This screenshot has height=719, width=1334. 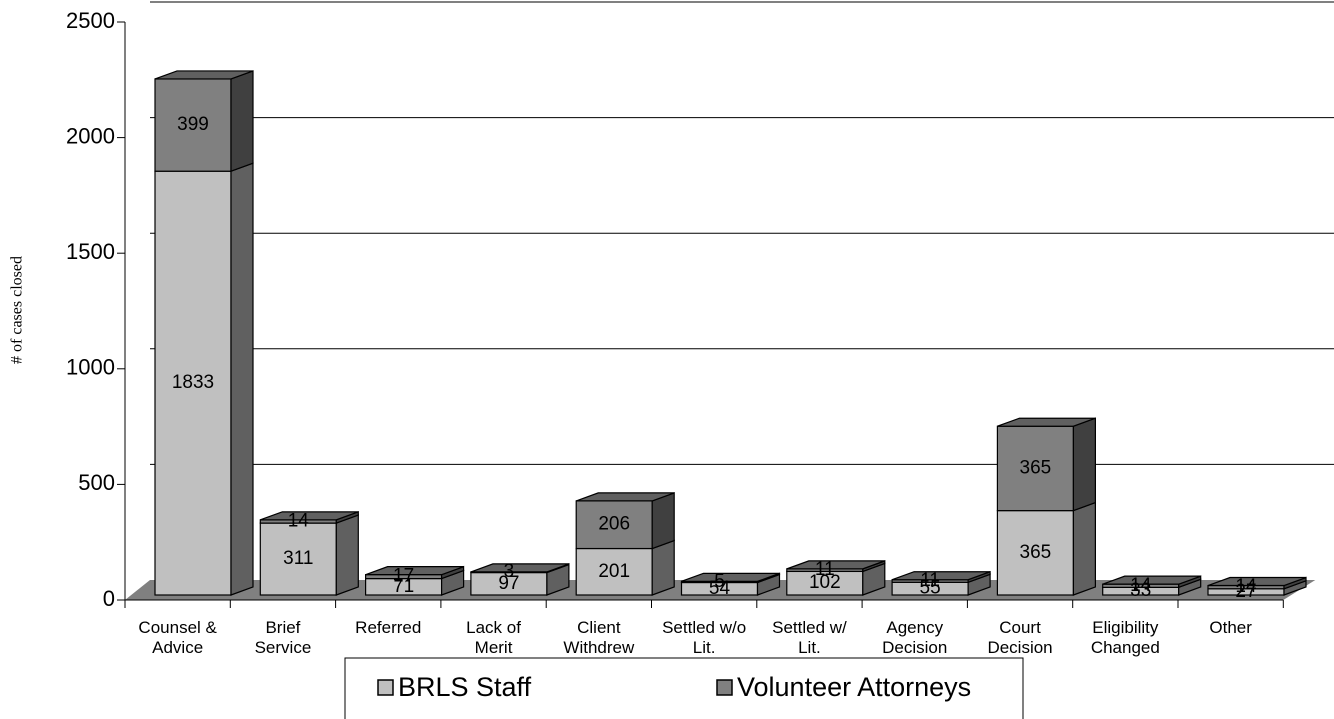 I want to click on x-tick-label: Counsel & Advice, so click(x=177, y=637).